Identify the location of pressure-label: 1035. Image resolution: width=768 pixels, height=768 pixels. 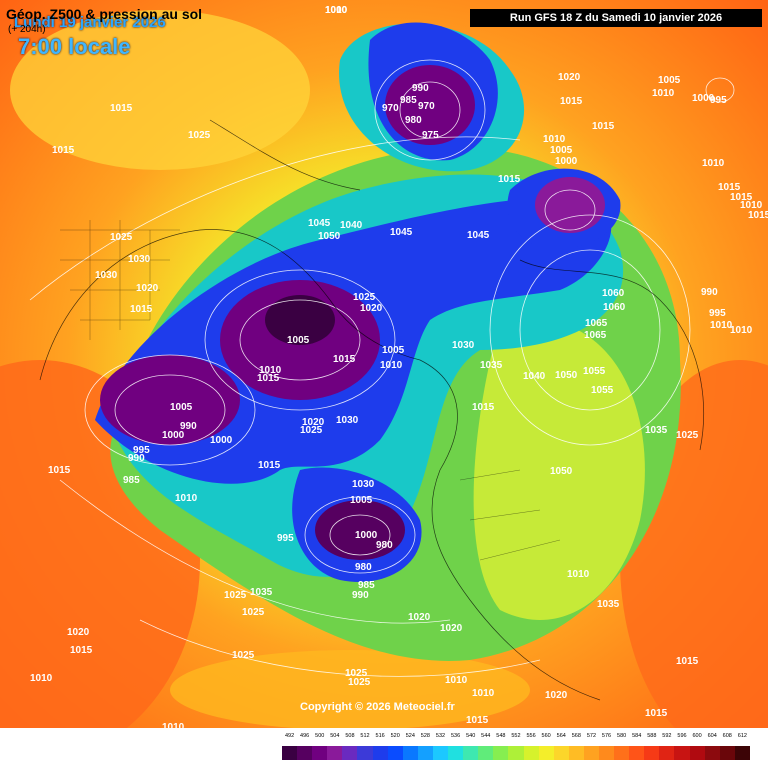
(261, 592).